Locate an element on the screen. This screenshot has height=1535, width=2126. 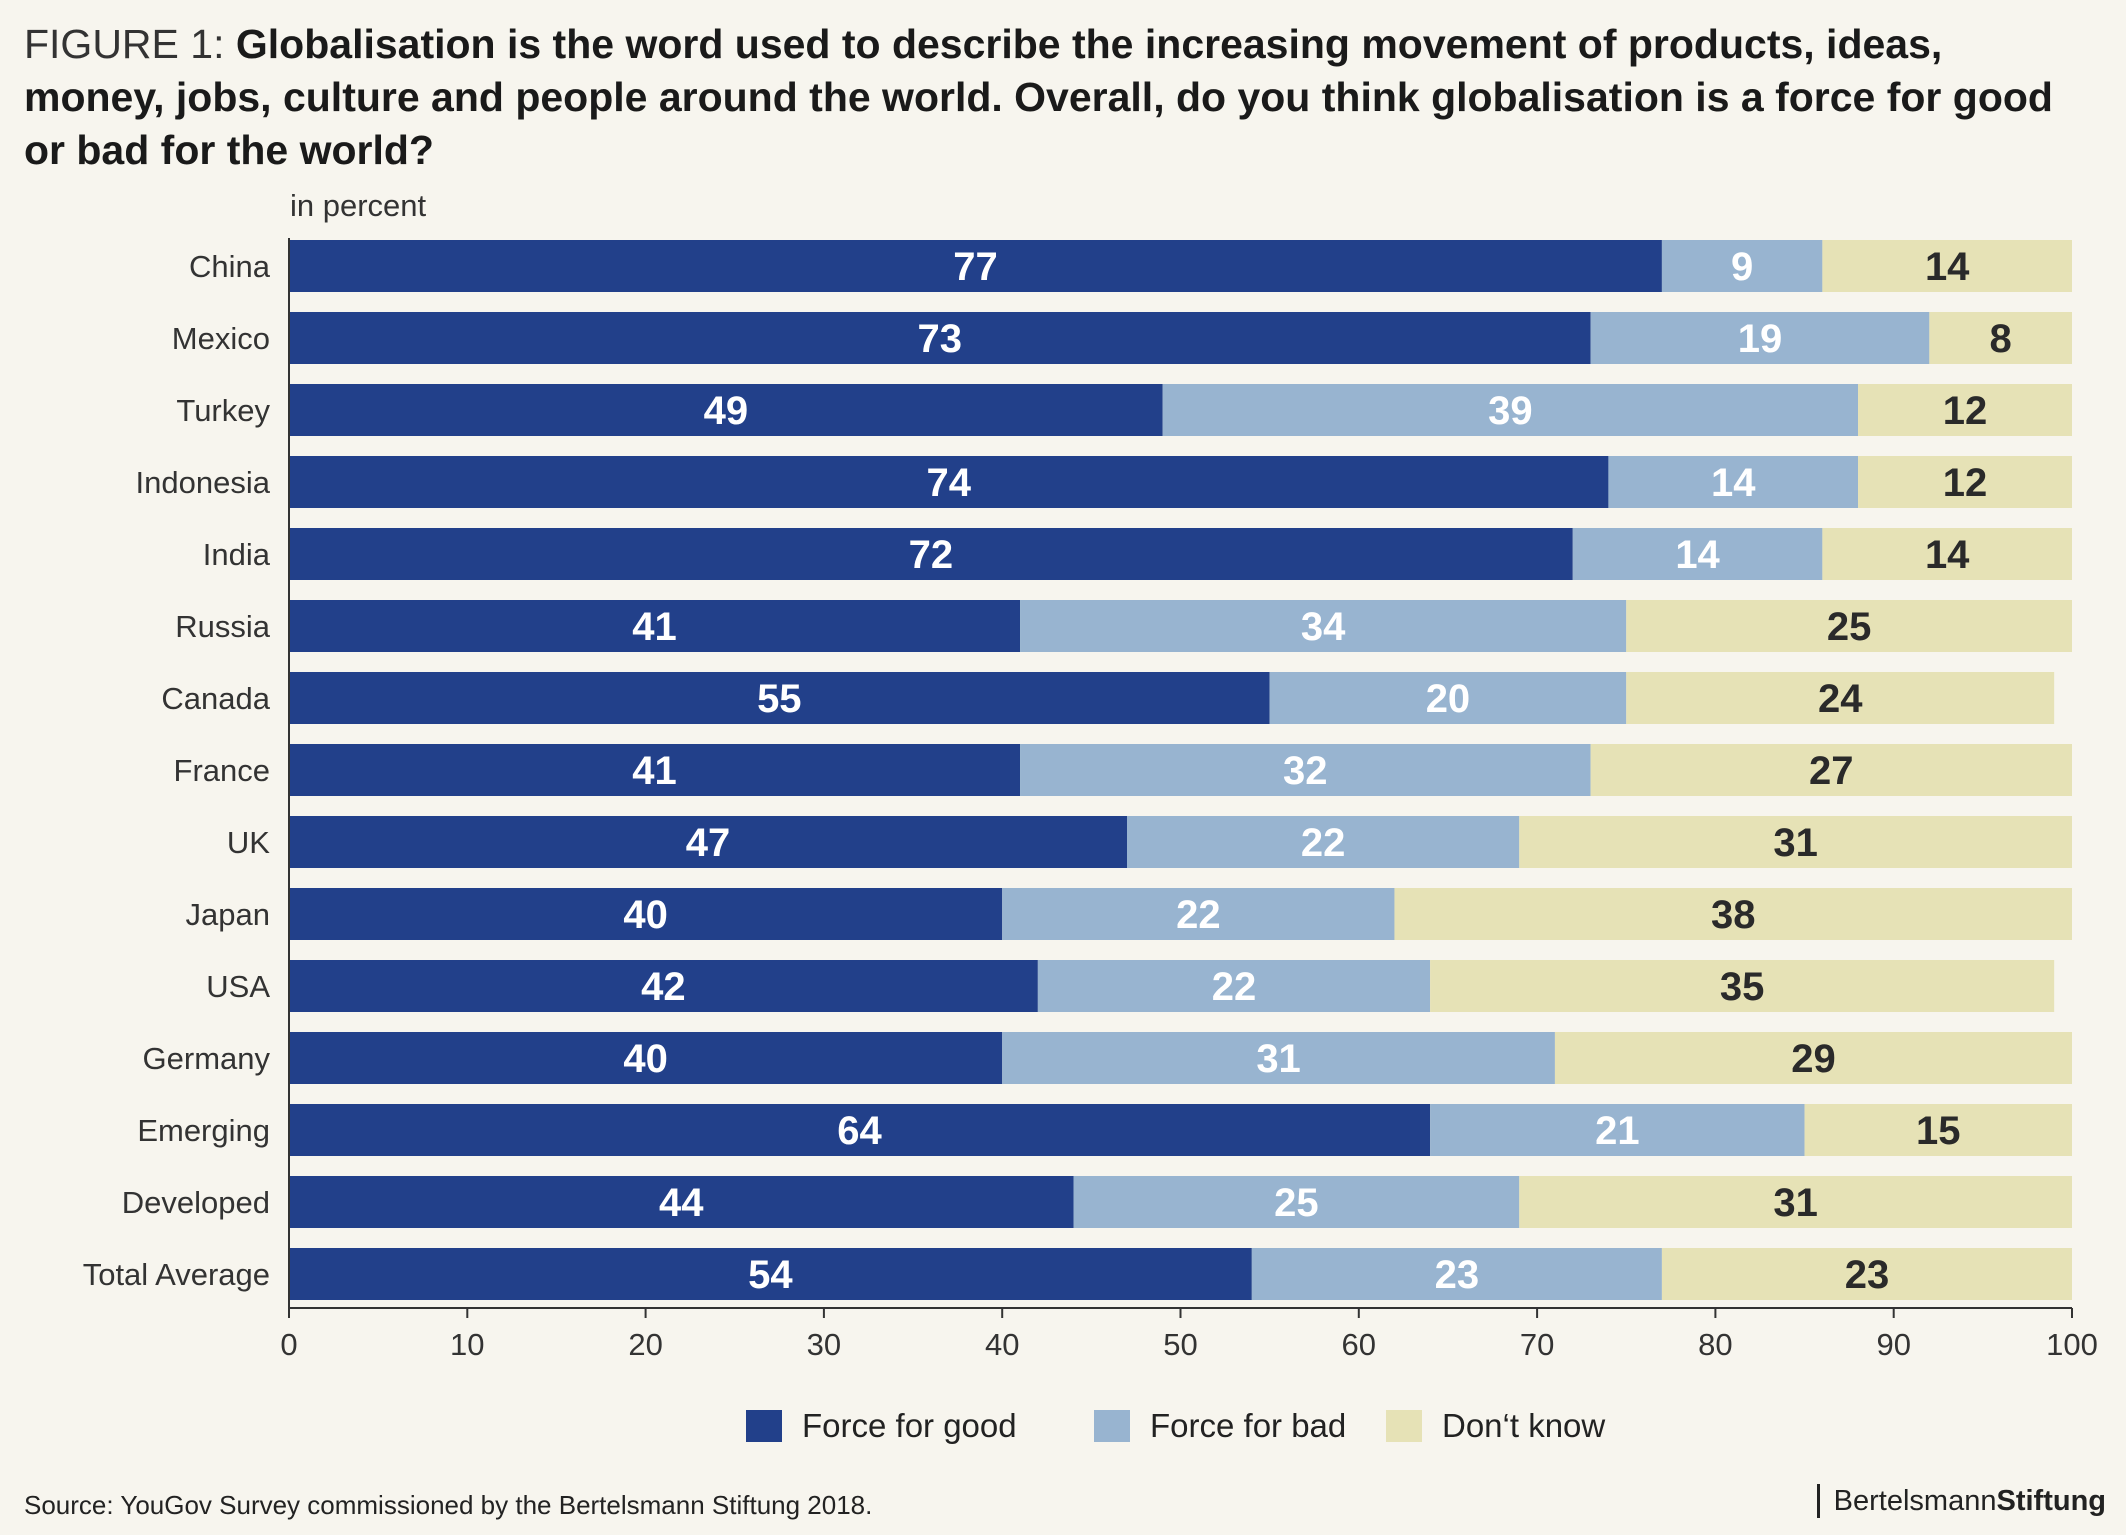
bar-good-russia is located at coordinates (655, 626).